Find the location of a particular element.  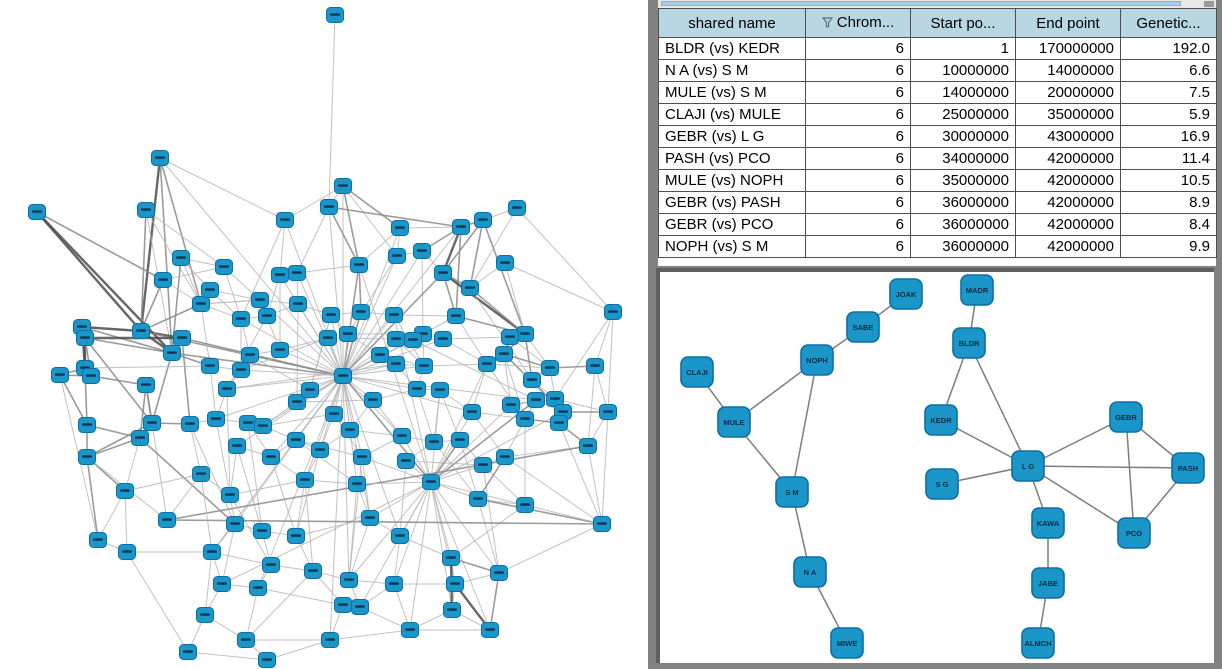

cell-shared-name: GEBR (vs) PASH is located at coordinates (732, 202).